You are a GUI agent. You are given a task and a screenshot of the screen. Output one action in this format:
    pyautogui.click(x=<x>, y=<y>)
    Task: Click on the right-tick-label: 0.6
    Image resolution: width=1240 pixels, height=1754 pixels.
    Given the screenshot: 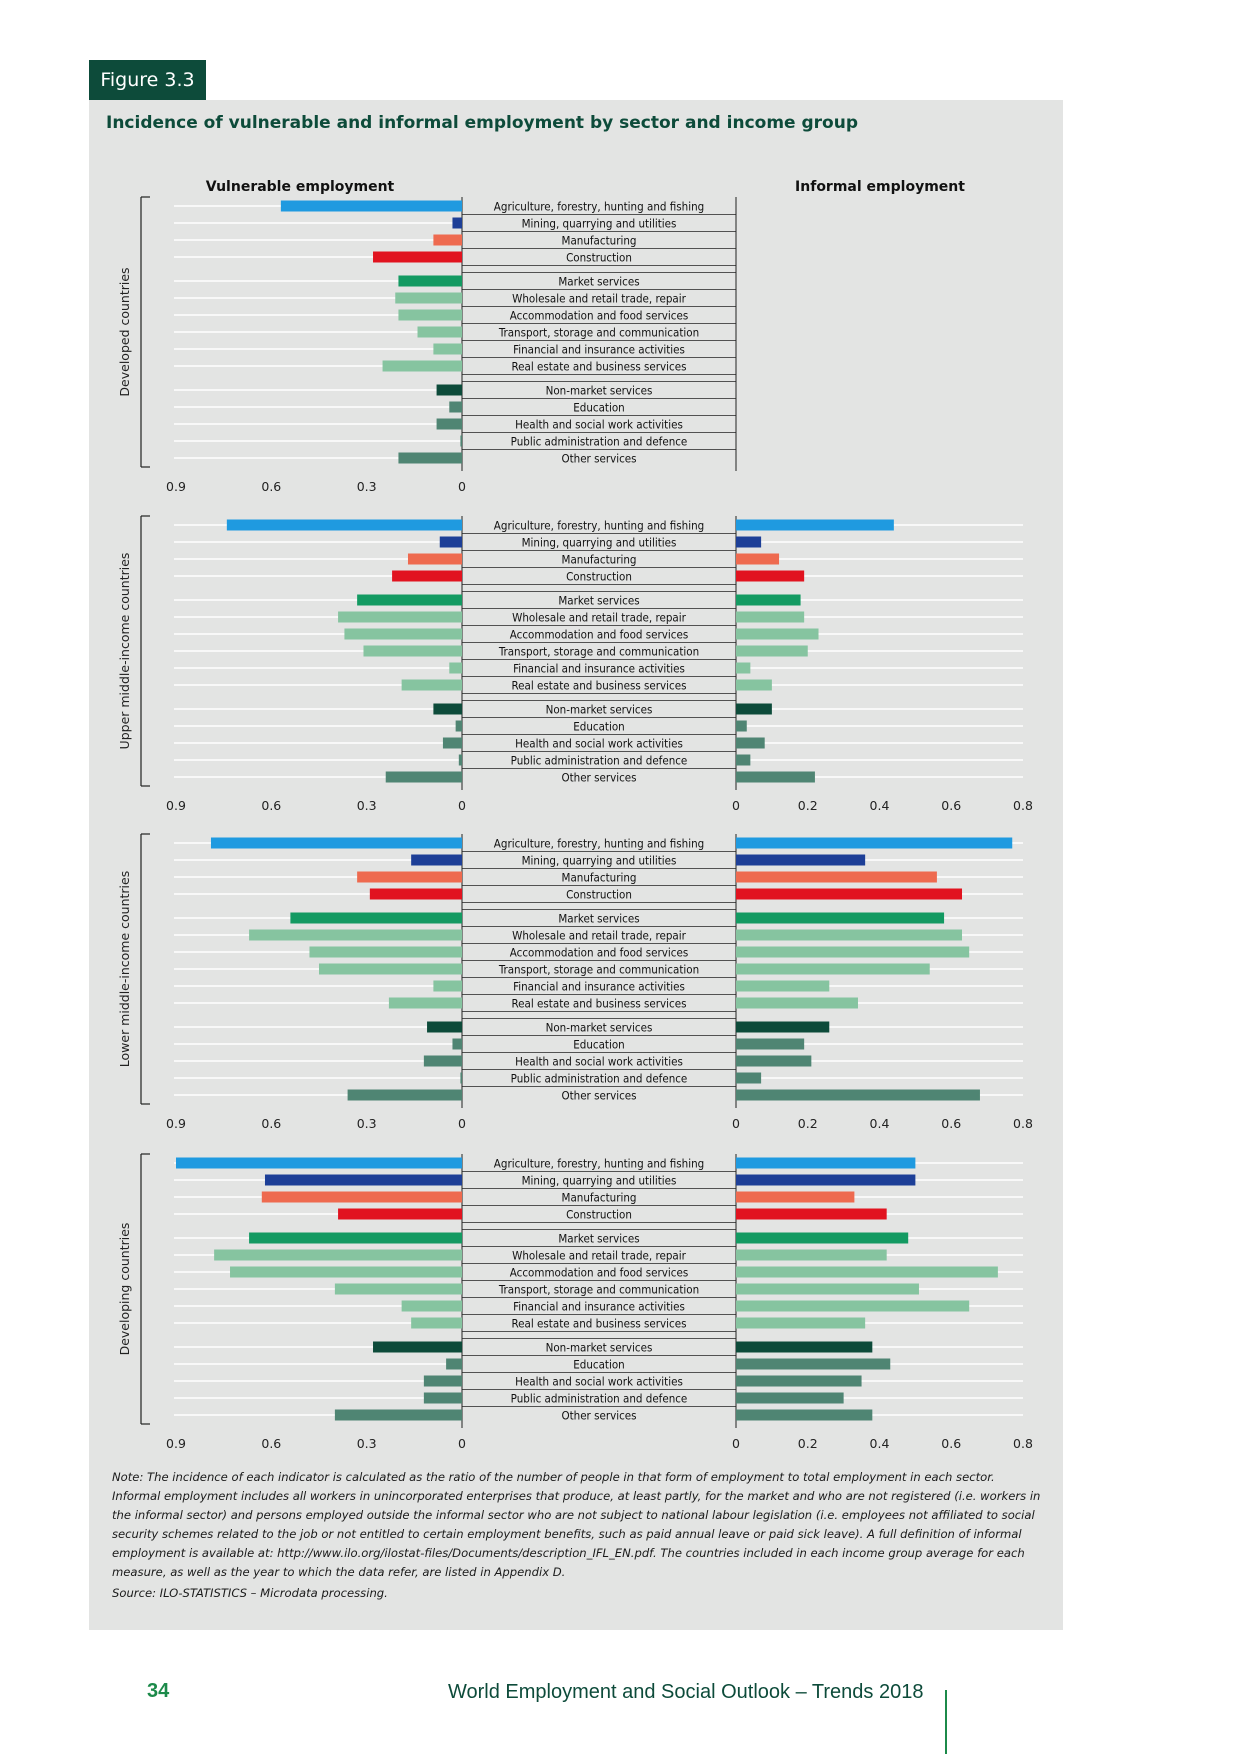 What is the action you would take?
    pyautogui.click(x=951, y=1123)
    